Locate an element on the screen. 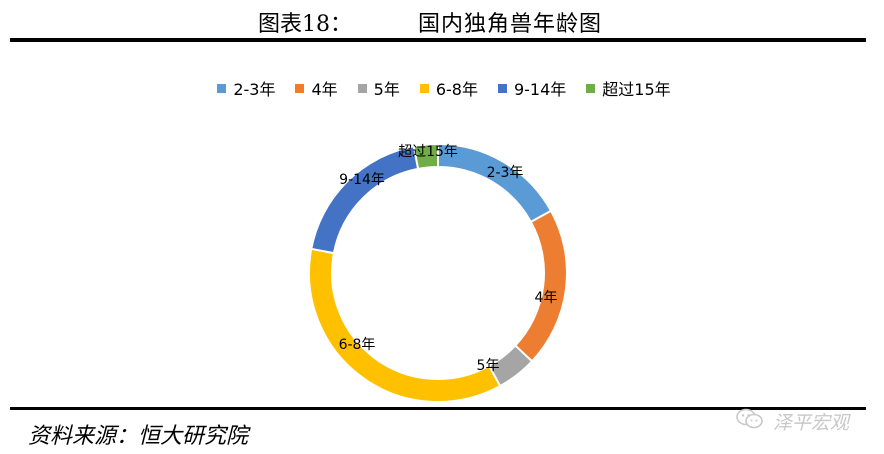 This screenshot has width=884, height=454. source-note: 资料来源：恒大研究院 is located at coordinates (138, 436).